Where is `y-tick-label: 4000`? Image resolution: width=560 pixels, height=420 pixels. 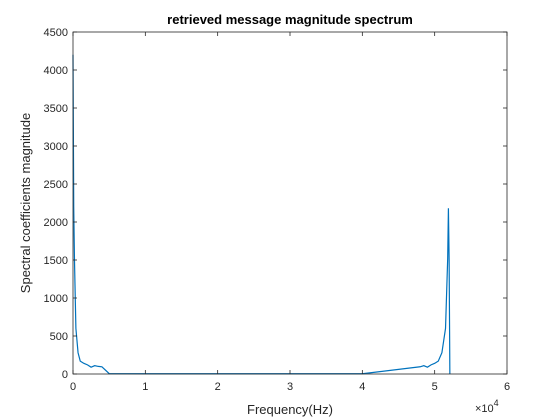
y-tick-label: 4000 is located at coordinates (56, 71).